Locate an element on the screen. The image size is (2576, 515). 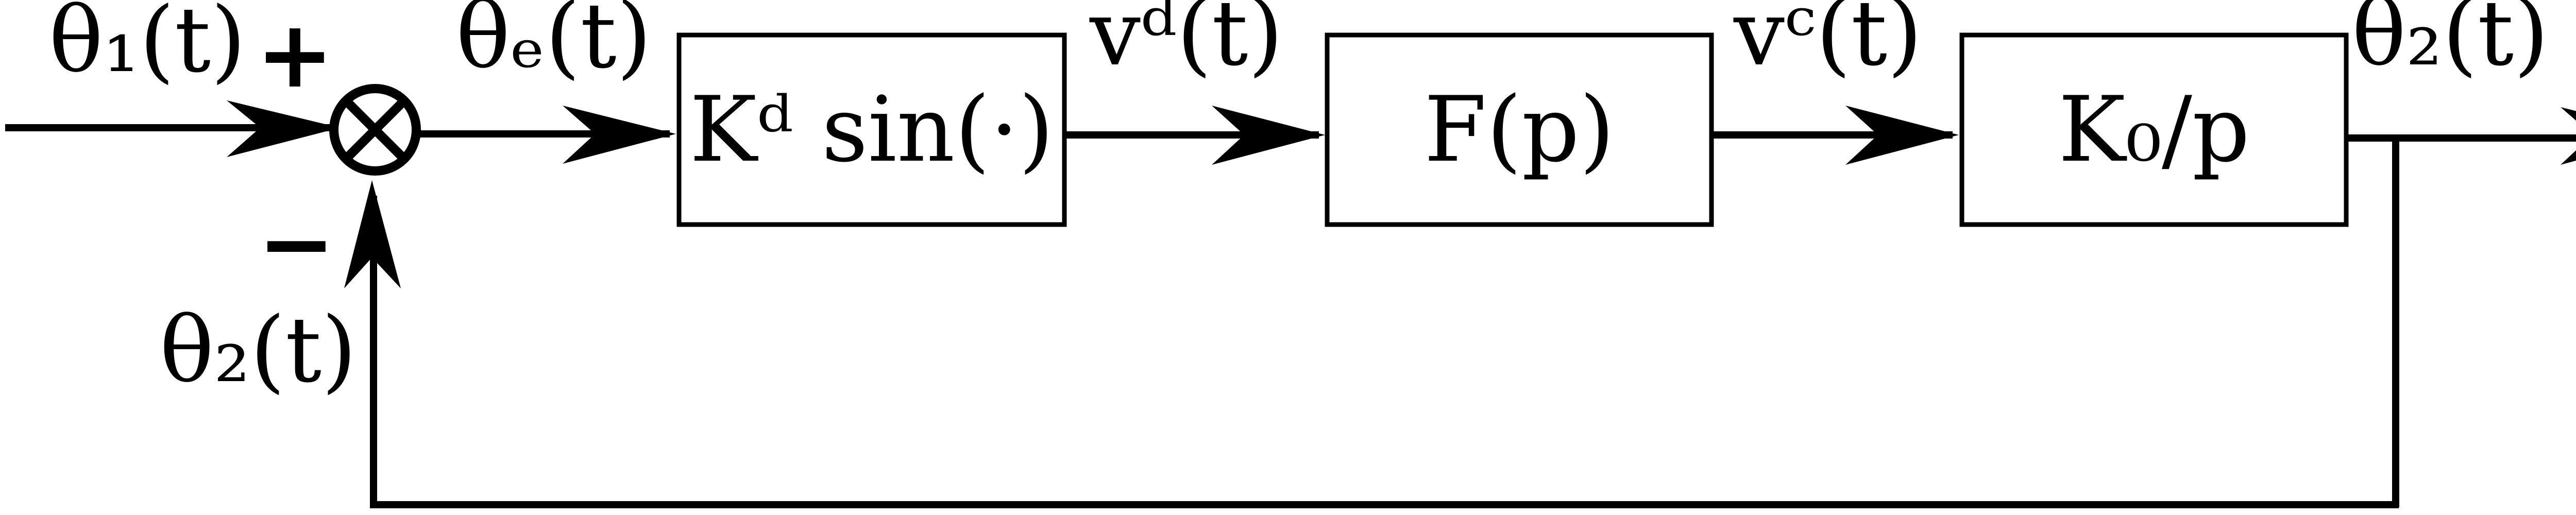
phase-detector-block is located at coordinates (871, 129).